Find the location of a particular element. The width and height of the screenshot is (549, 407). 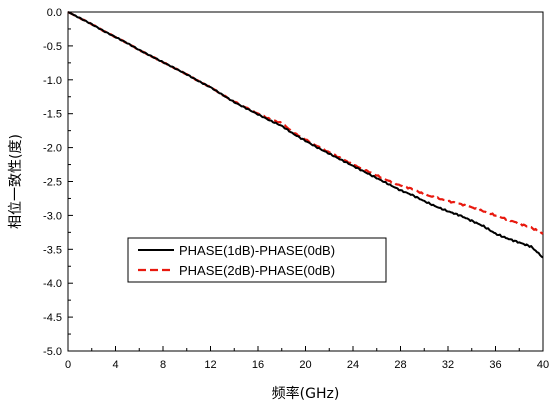

x-tick-label: 16 is located at coordinates (258, 365).